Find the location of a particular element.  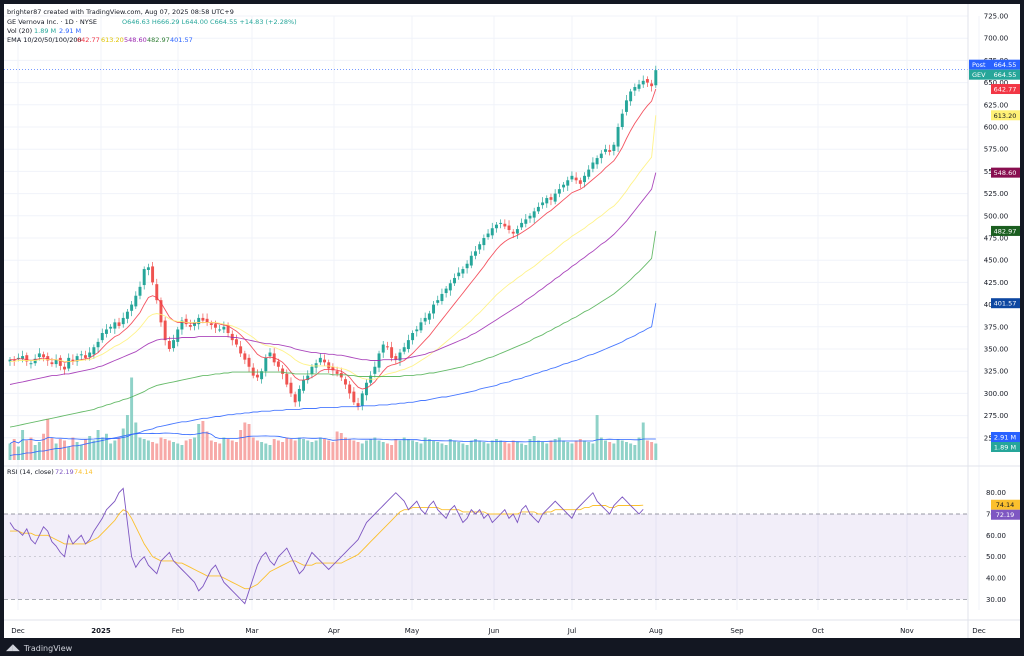

rsi-tick-label: 50.00 is located at coordinates (996, 557).